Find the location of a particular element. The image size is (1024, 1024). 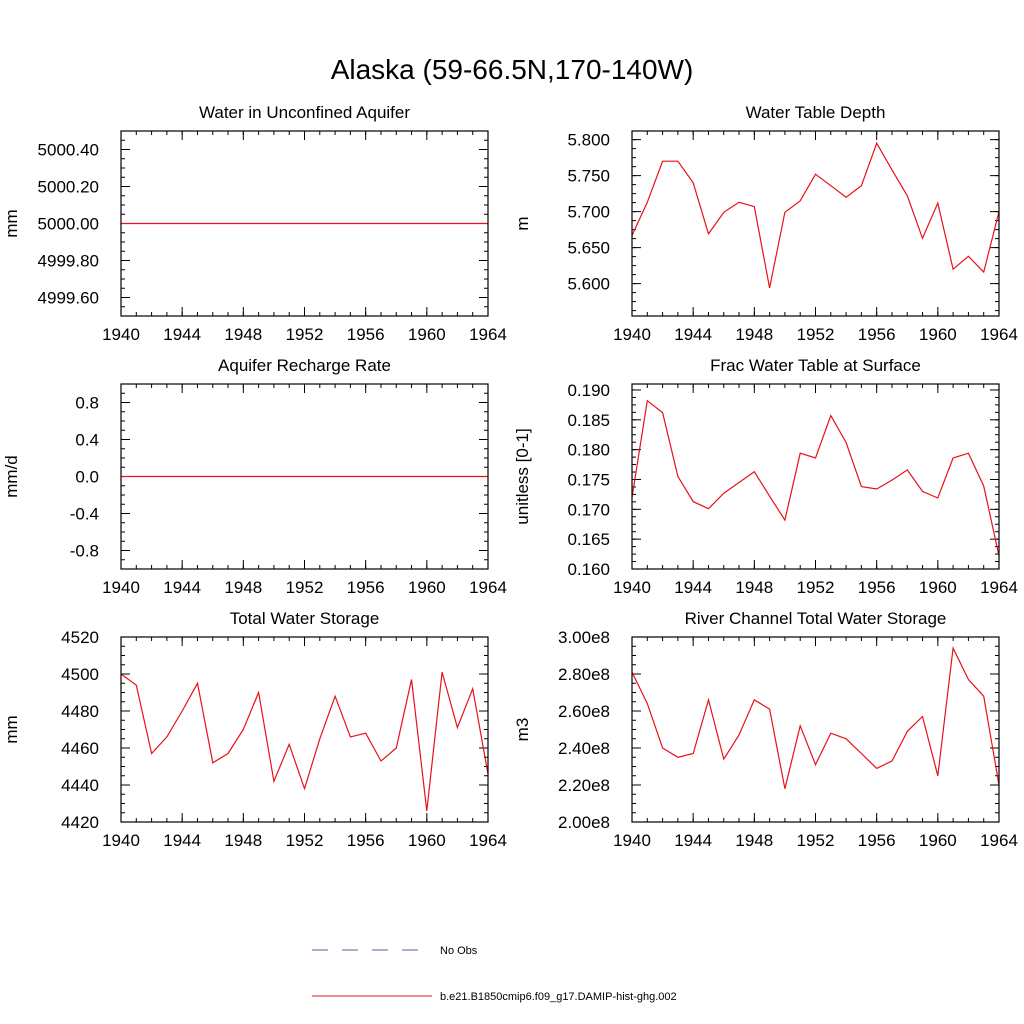

y-tick-label: 4420 is located at coordinates (80, 822).